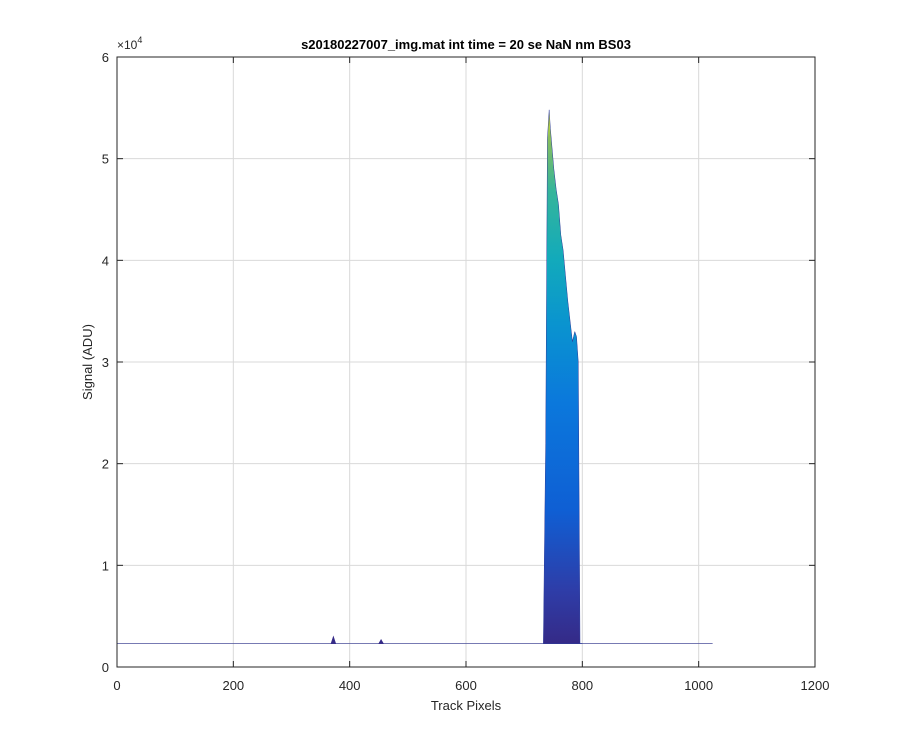 Image resolution: width=900 pixels, height=750 pixels. What do you see at coordinates (698, 685) in the screenshot?
I see `x-tick-label: 1000` at bounding box center [698, 685].